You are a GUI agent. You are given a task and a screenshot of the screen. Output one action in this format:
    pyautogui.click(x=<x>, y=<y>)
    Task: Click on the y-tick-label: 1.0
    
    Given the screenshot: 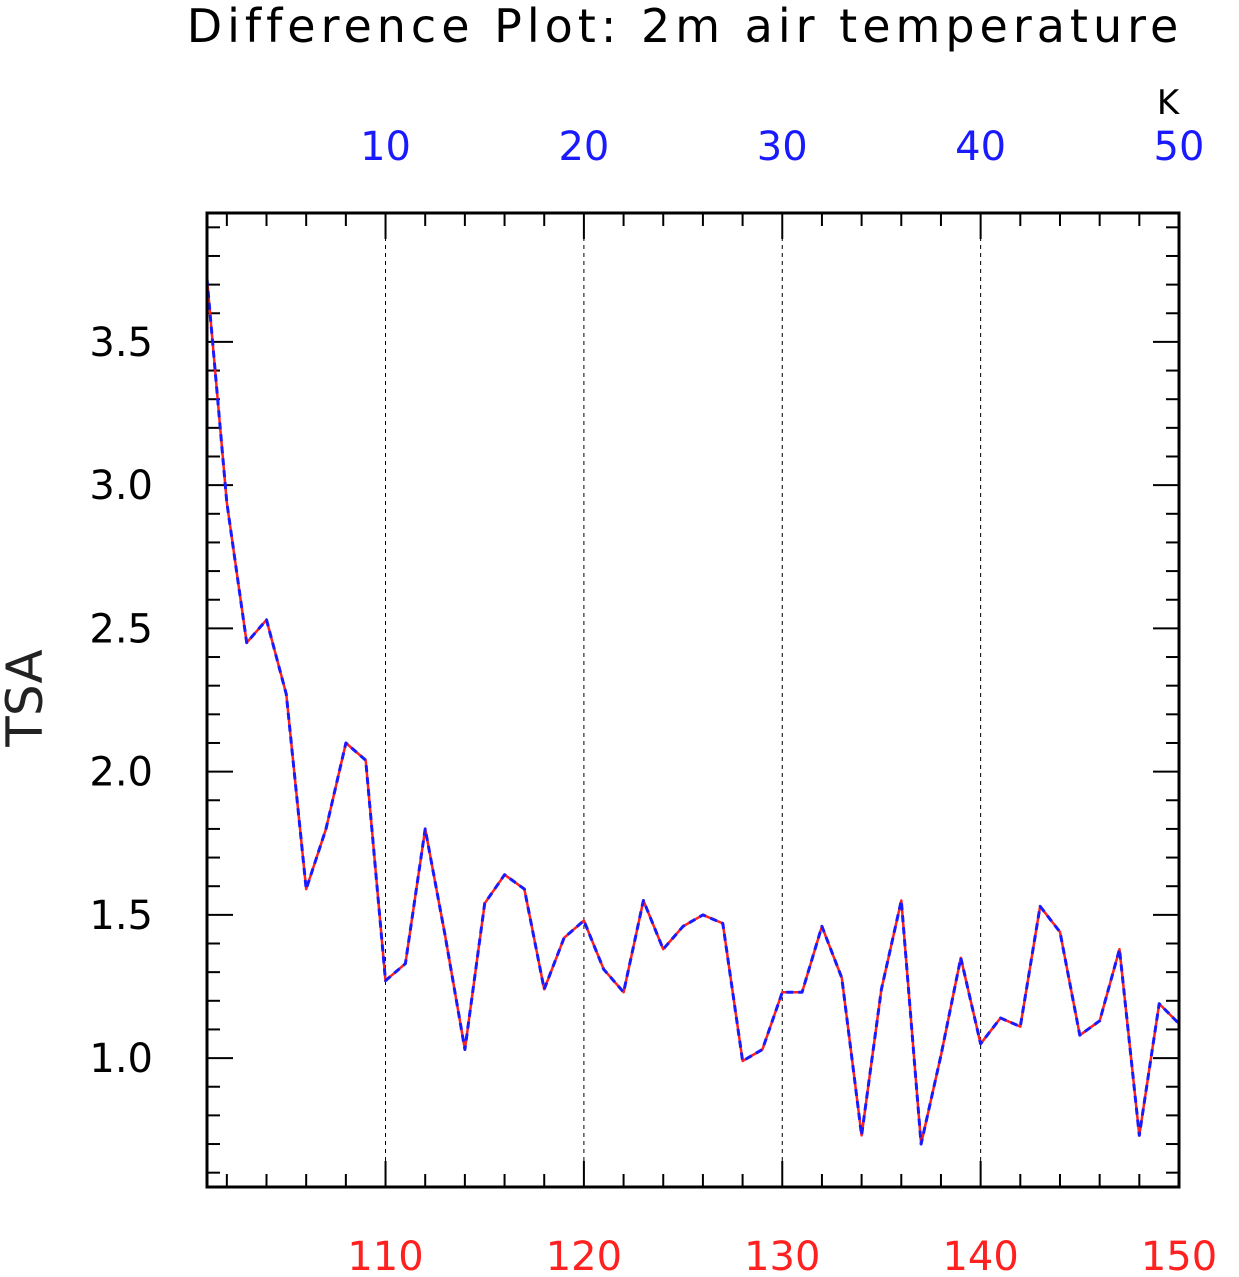 What is the action you would take?
    pyautogui.click(x=121, y=1059)
    